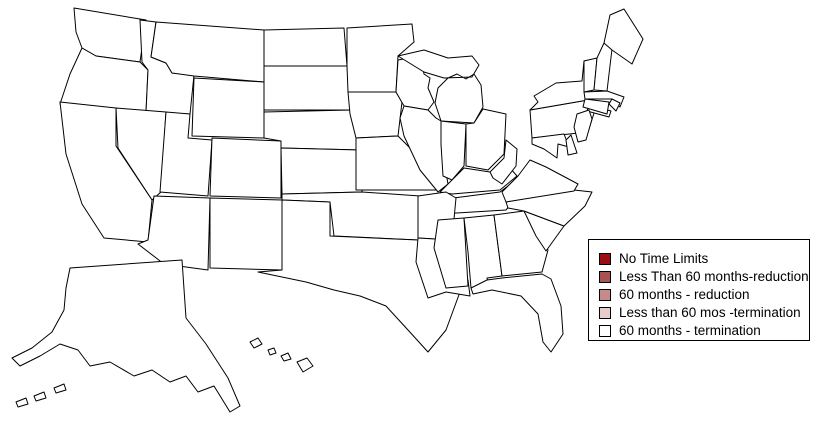  Describe the element at coordinates (710, 312) in the screenshot. I see `legend-label: Less than 60 mos -termination` at that location.